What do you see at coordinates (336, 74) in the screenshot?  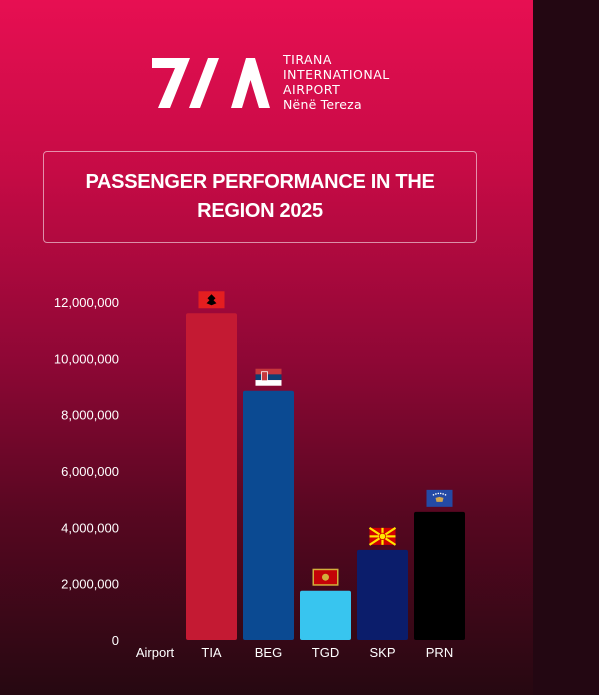 I see `logo-line-2: INTERNATIONAL` at bounding box center [336, 74].